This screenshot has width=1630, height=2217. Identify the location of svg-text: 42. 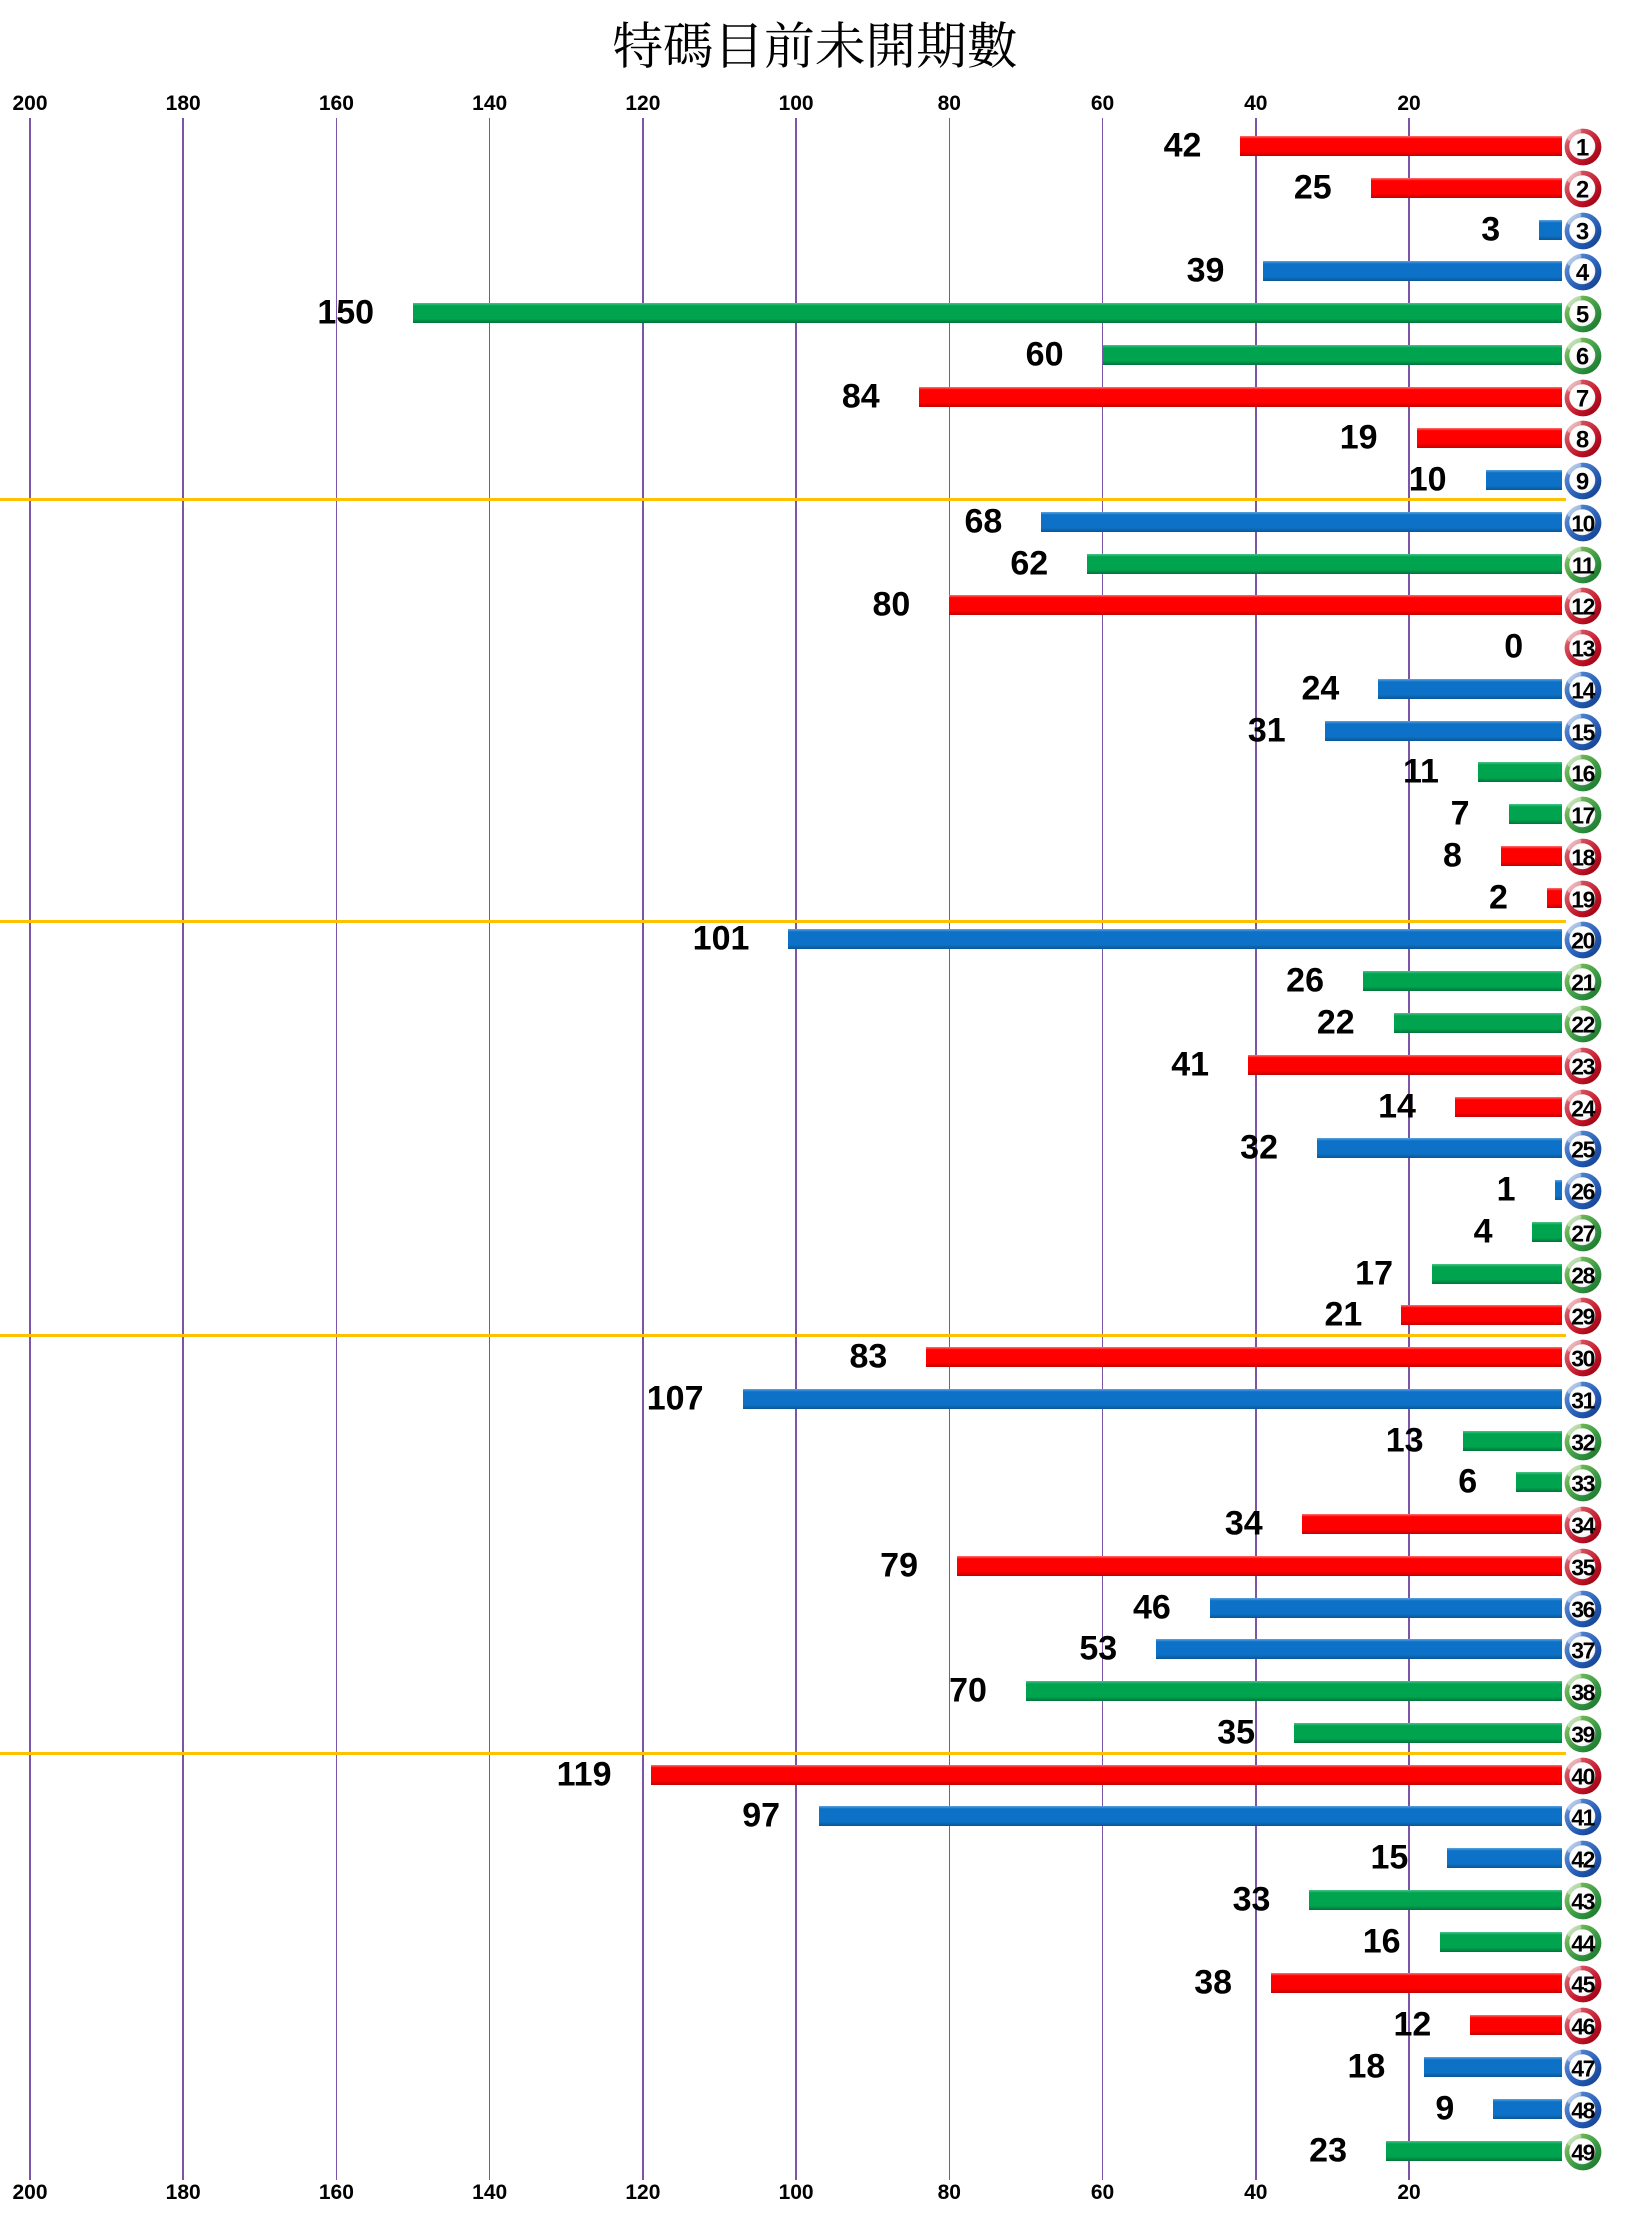
(1582, 1859).